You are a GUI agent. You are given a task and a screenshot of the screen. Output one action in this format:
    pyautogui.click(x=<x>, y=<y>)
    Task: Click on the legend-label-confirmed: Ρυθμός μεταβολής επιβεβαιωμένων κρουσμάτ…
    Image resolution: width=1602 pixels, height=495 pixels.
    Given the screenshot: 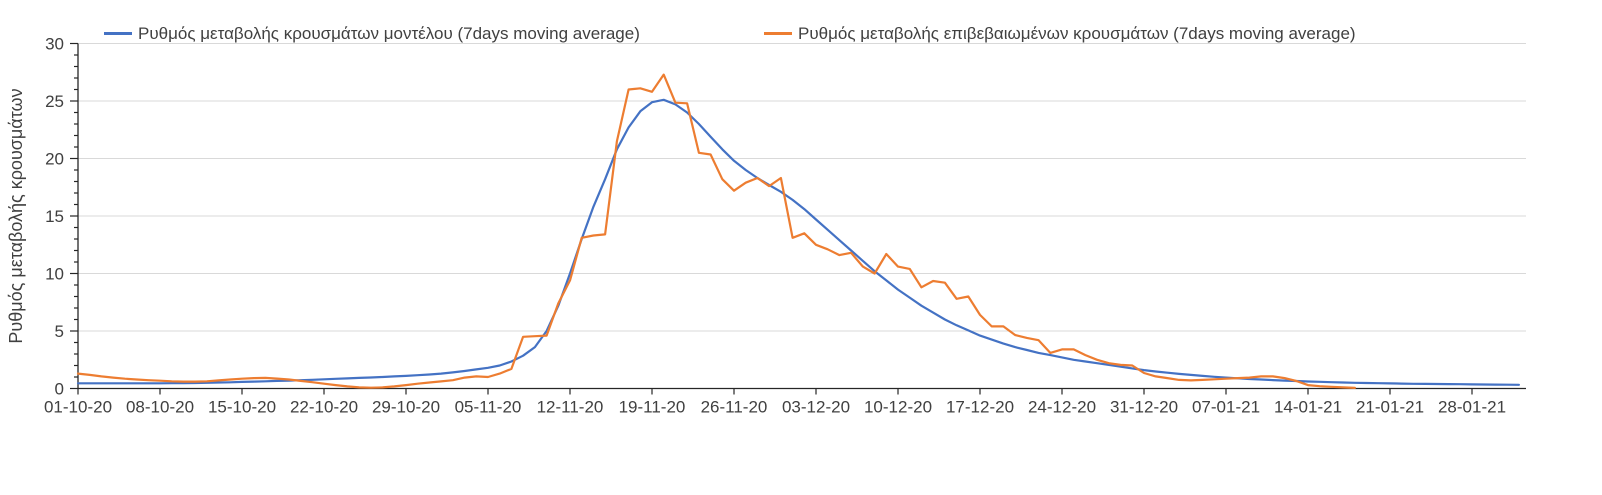 What is the action you would take?
    pyautogui.click(x=1077, y=33)
    